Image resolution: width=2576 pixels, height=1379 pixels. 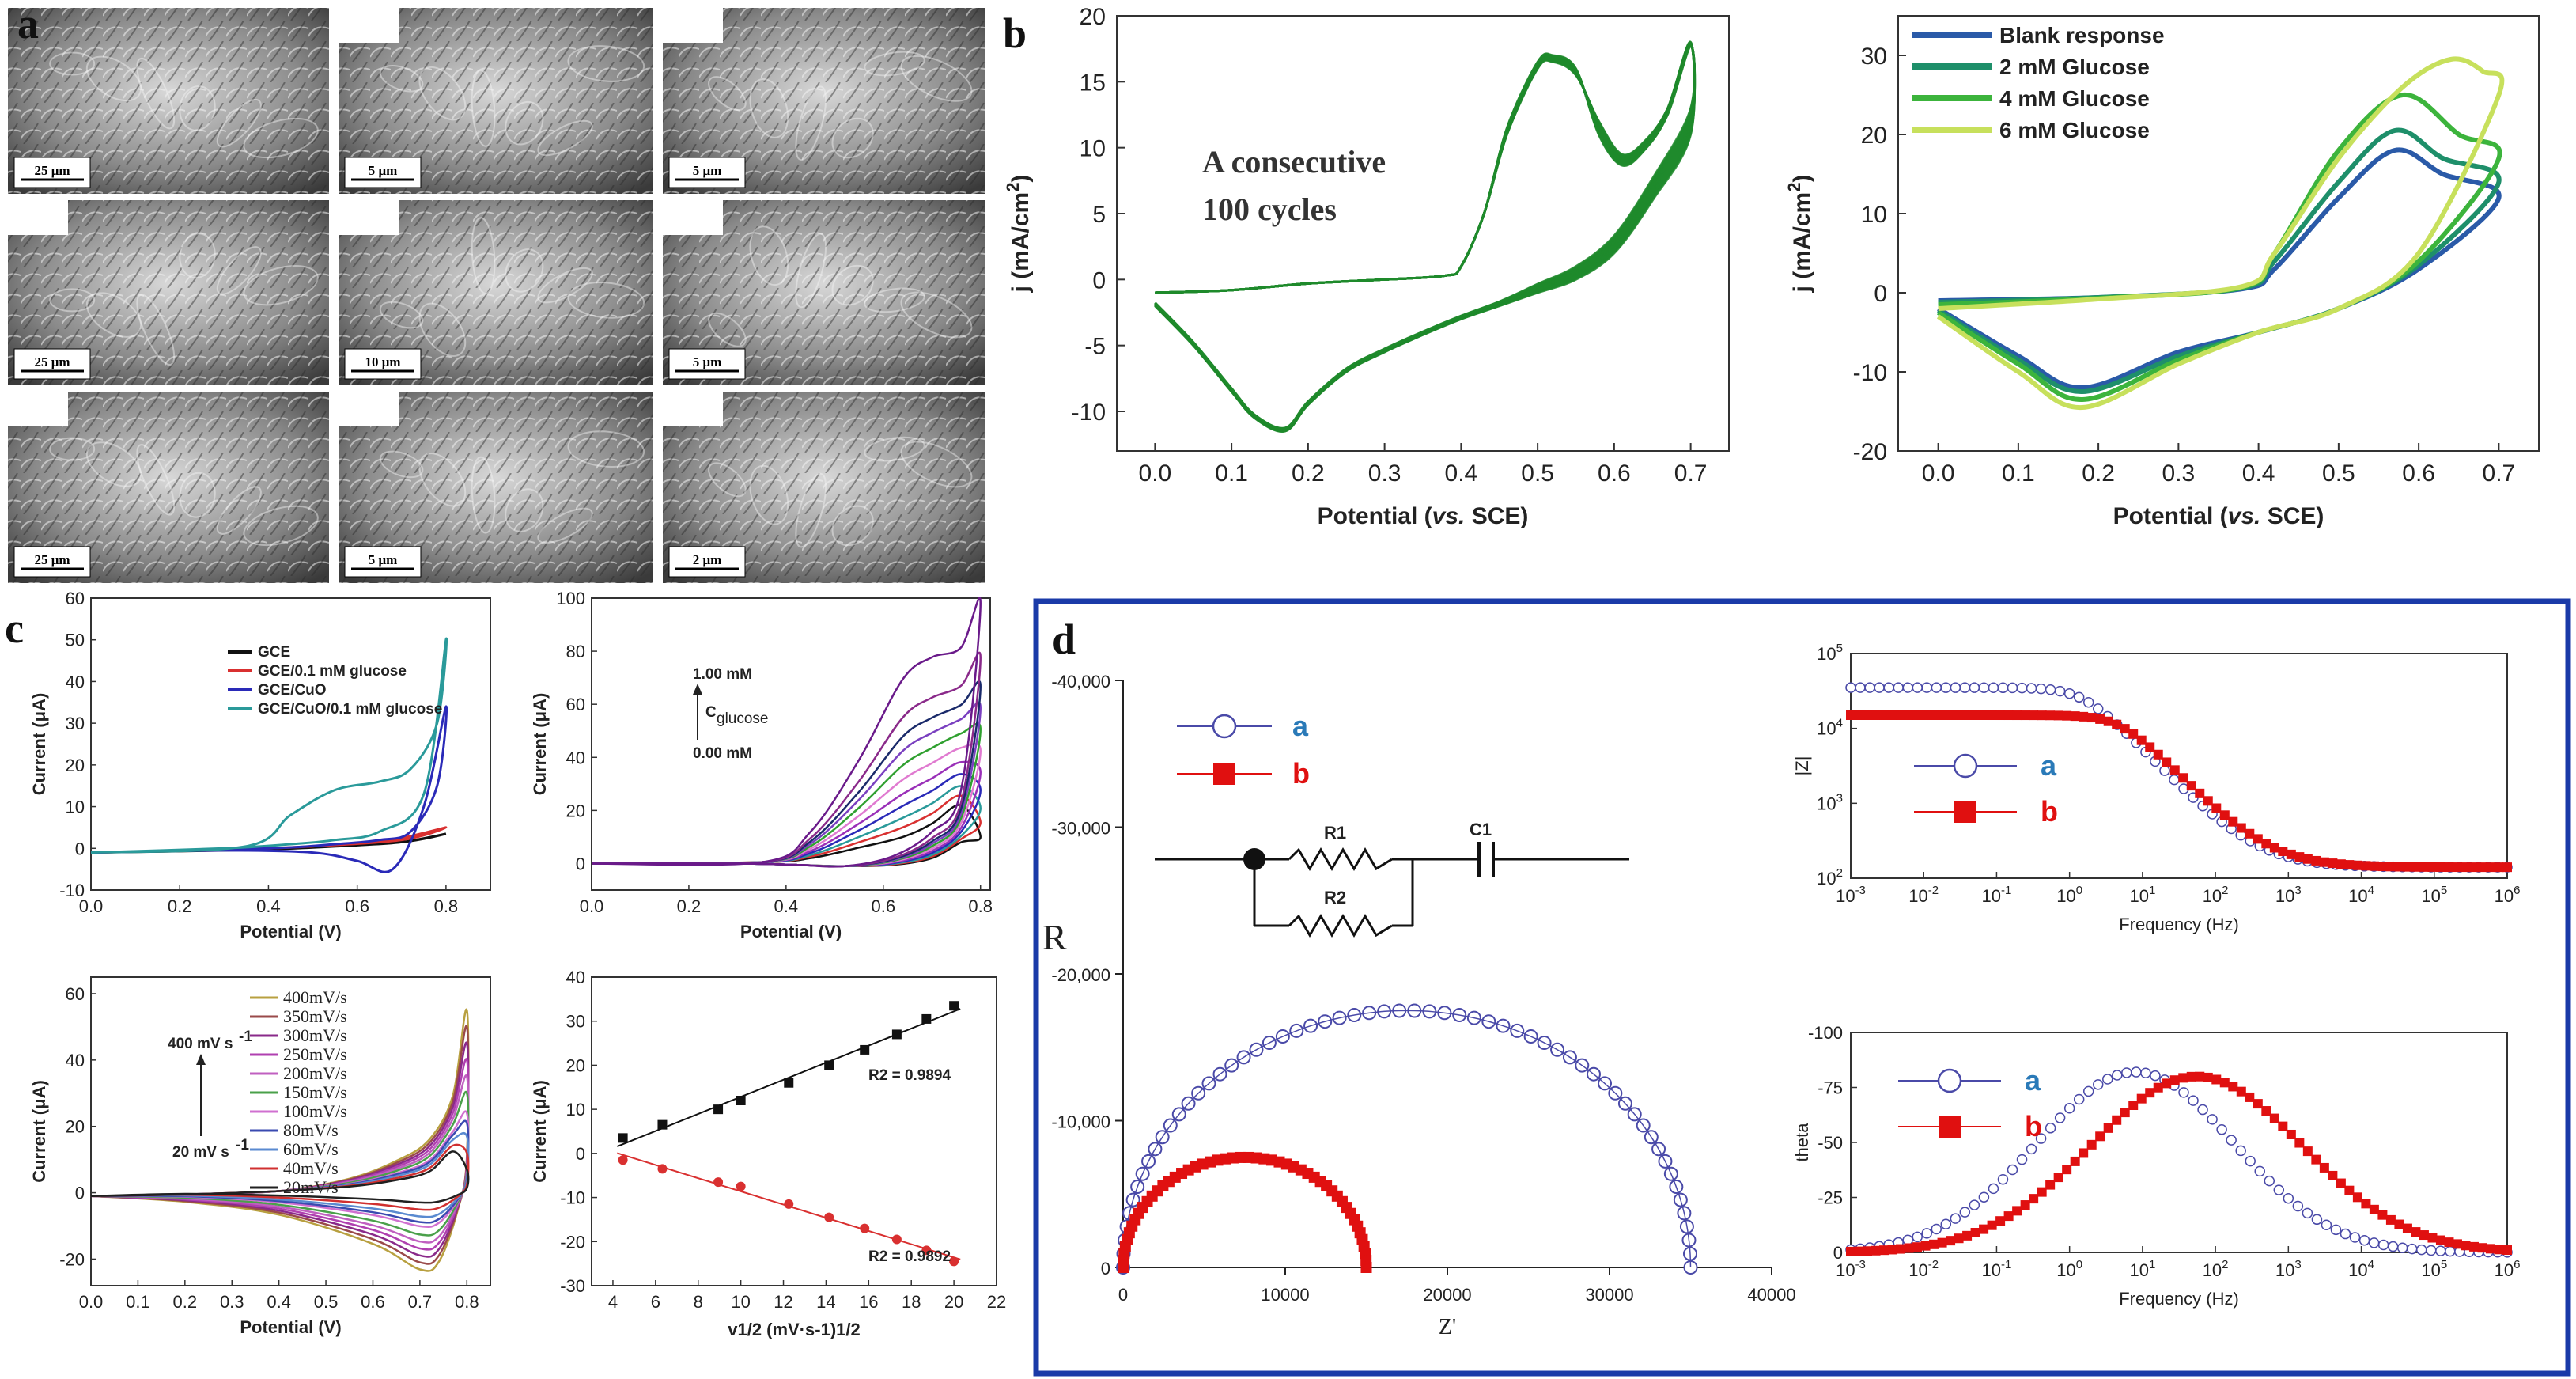 I want to click on y-tick-label: 30, so click(x=575, y=1022).